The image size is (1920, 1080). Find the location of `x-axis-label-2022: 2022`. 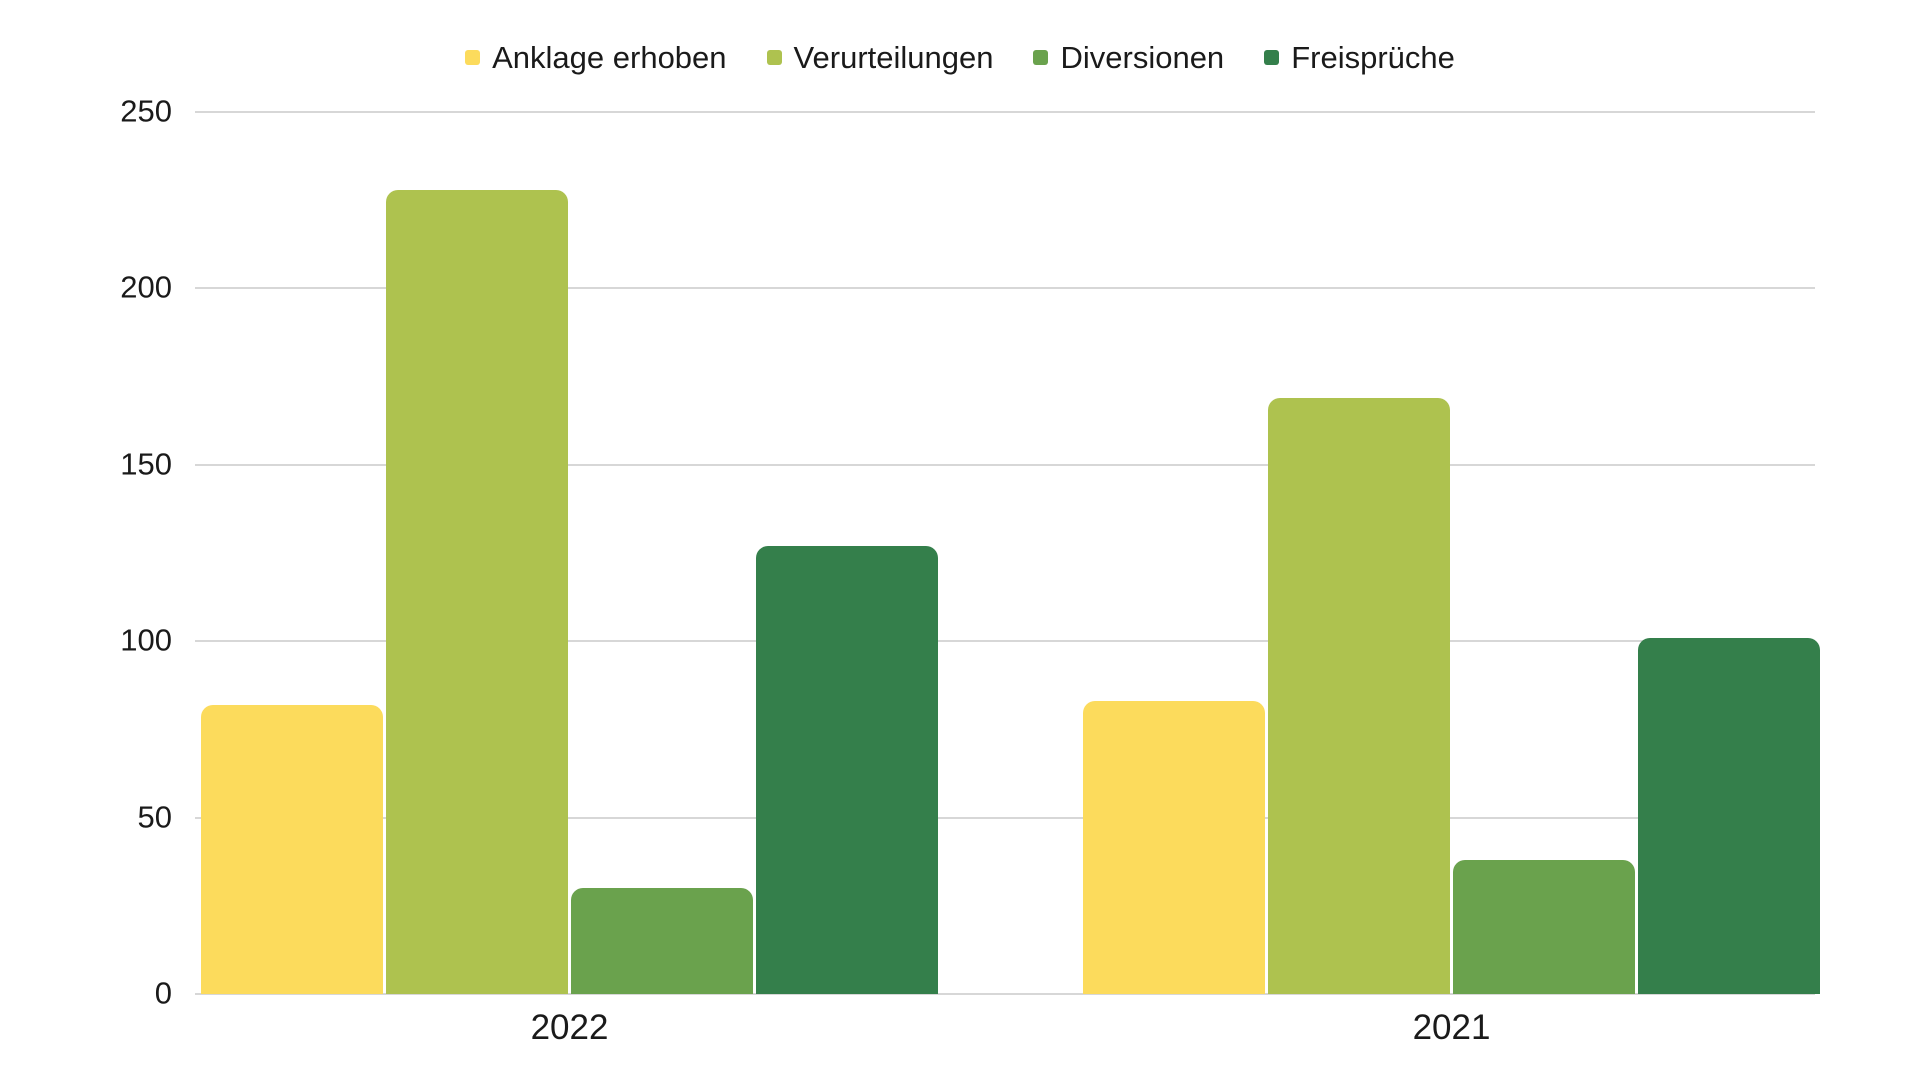

x-axis-label-2022: 2022 is located at coordinates (569, 1027).